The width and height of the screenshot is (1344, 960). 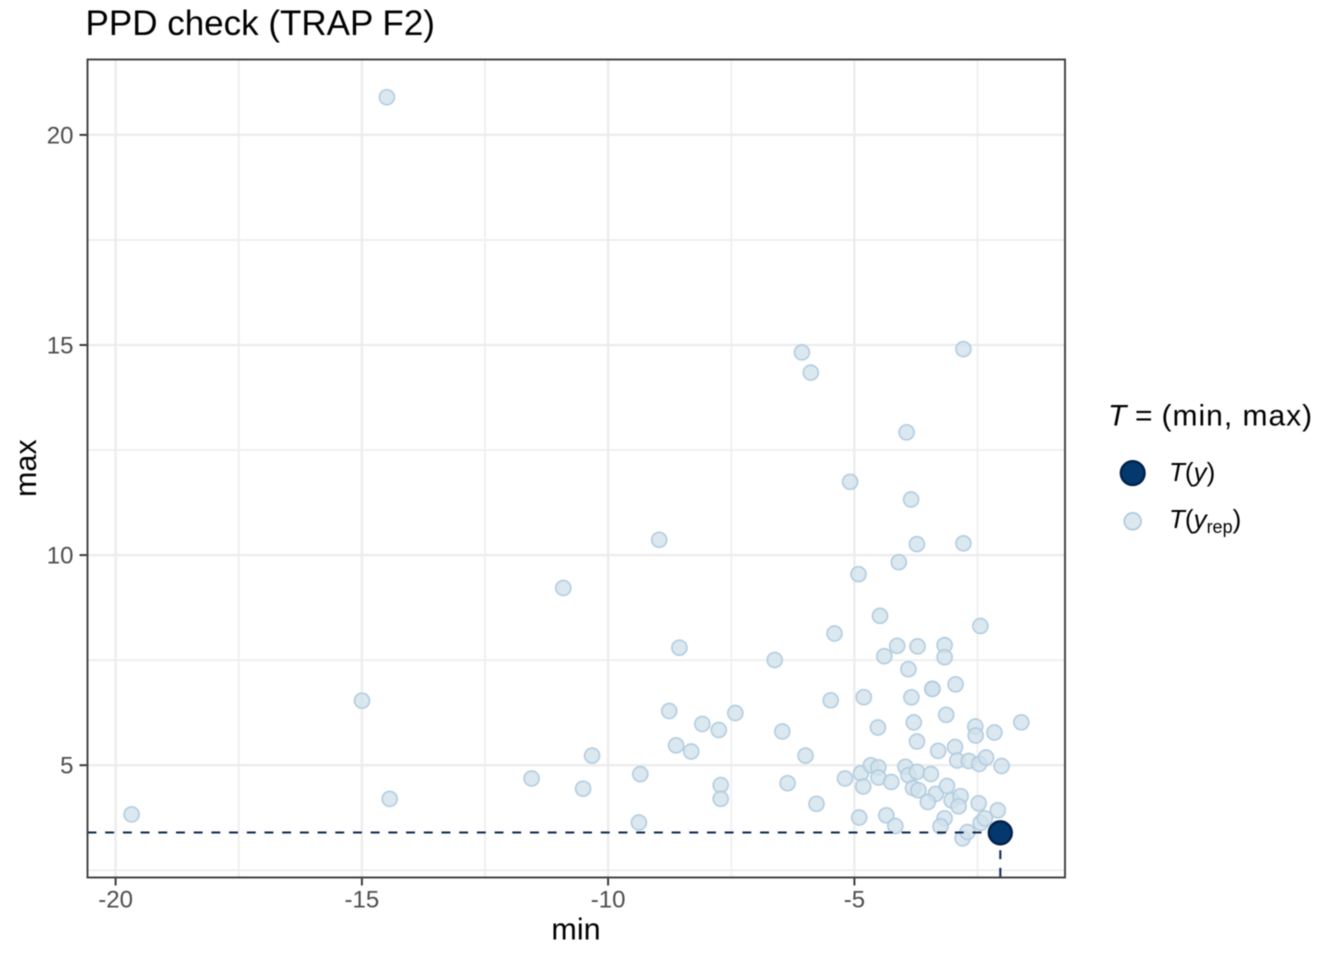 What do you see at coordinates (60, 135) in the screenshot?
I see `svg-text: 20` at bounding box center [60, 135].